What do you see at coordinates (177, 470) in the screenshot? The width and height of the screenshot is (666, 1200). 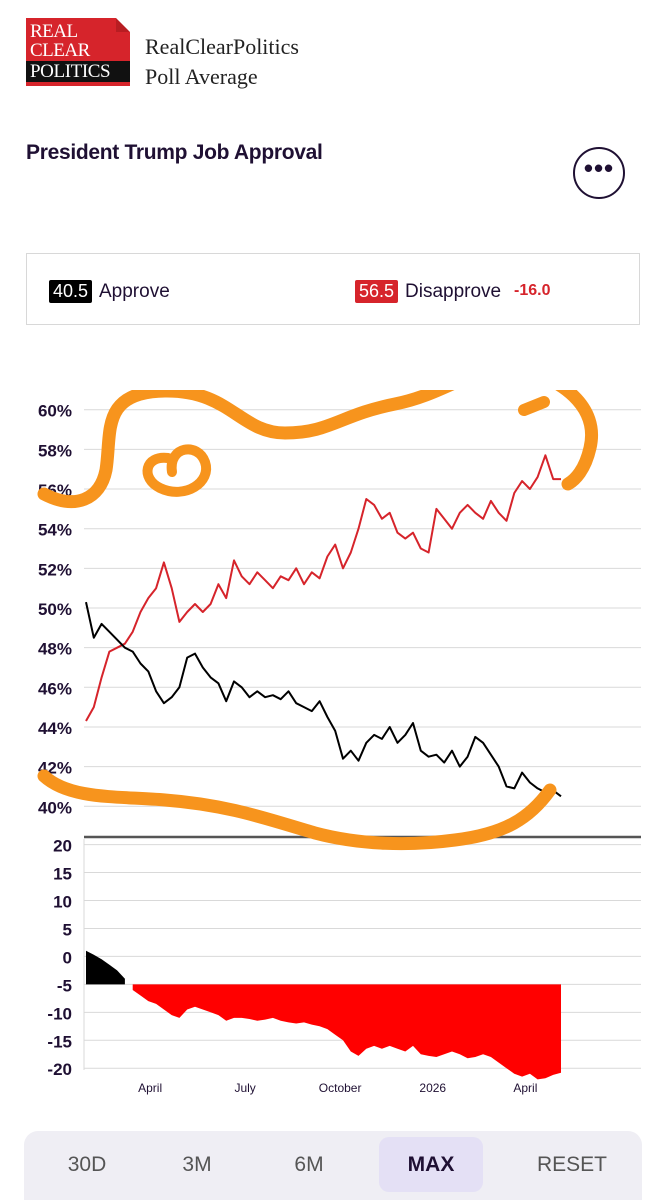 I see `annotation-small-circle` at bounding box center [177, 470].